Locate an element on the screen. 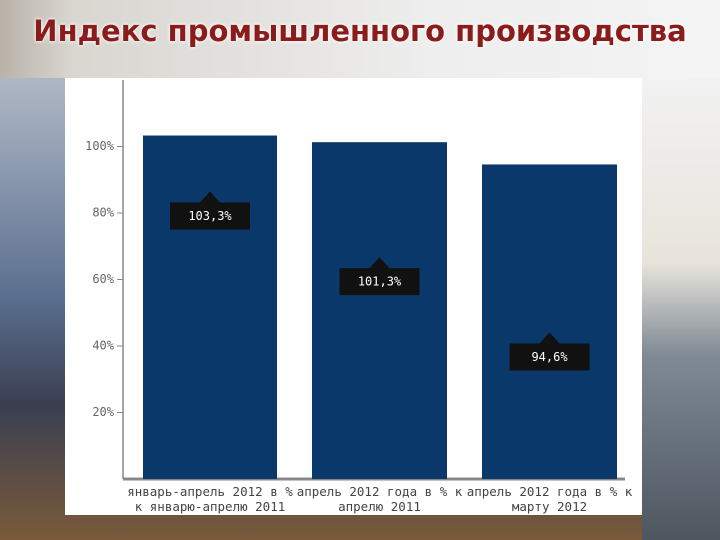 Image resolution: width=720 pixels, height=540 pixels. value-label: 103,3% is located at coordinates (210, 216).